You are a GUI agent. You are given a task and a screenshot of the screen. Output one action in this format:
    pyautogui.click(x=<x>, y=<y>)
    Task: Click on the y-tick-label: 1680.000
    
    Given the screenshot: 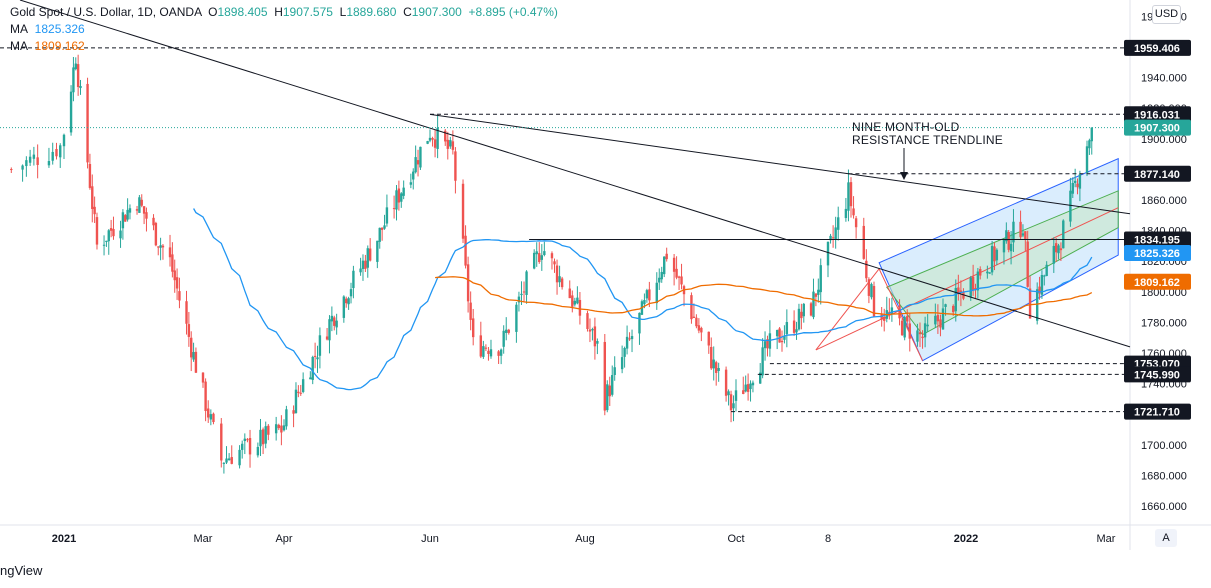 What is the action you would take?
    pyautogui.click(x=1164, y=476)
    